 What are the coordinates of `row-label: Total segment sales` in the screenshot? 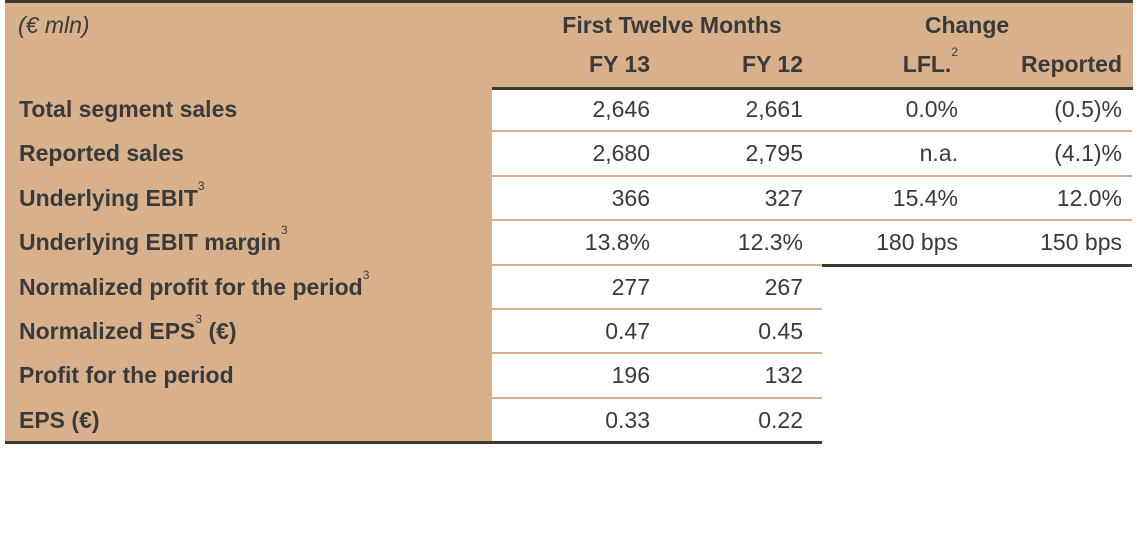 It's located at (128, 109).